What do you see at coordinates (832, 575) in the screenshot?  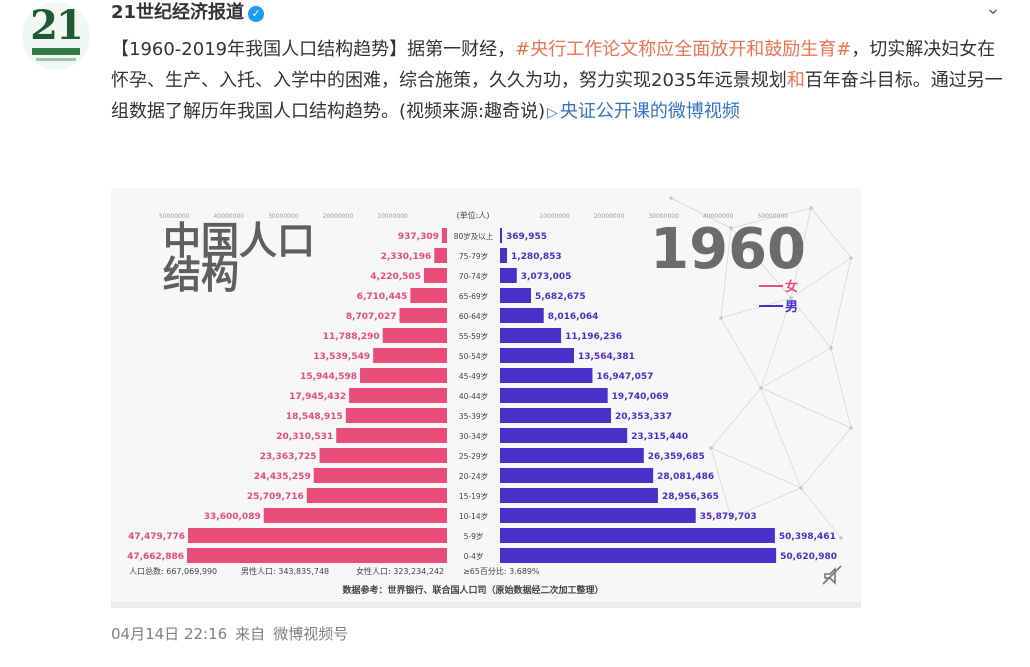 I see `mute-icon` at bounding box center [832, 575].